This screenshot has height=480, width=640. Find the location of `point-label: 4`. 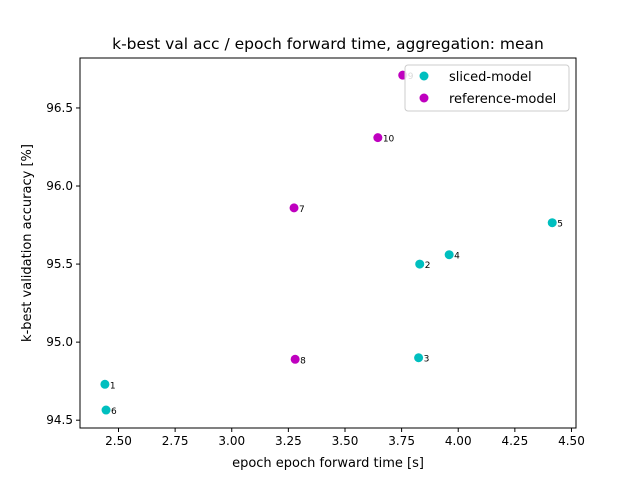

point-label: 4 is located at coordinates (457, 257).